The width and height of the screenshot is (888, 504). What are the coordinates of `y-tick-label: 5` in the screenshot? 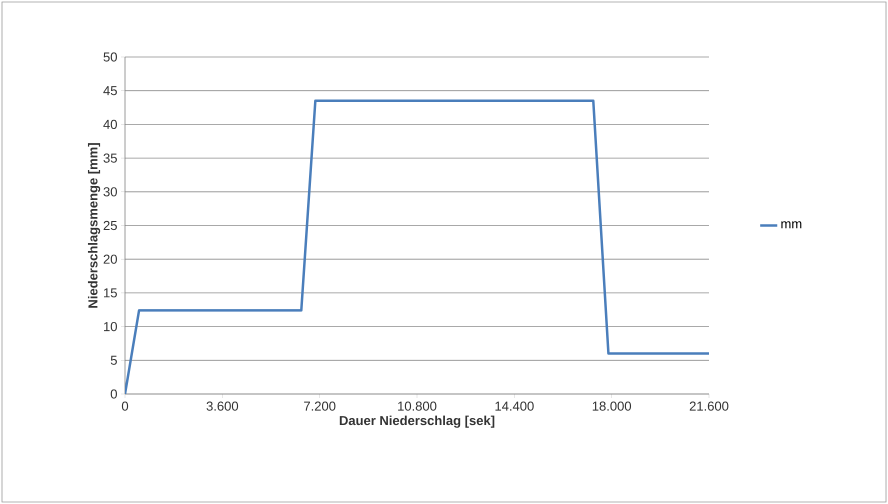 It's located at (113, 360).